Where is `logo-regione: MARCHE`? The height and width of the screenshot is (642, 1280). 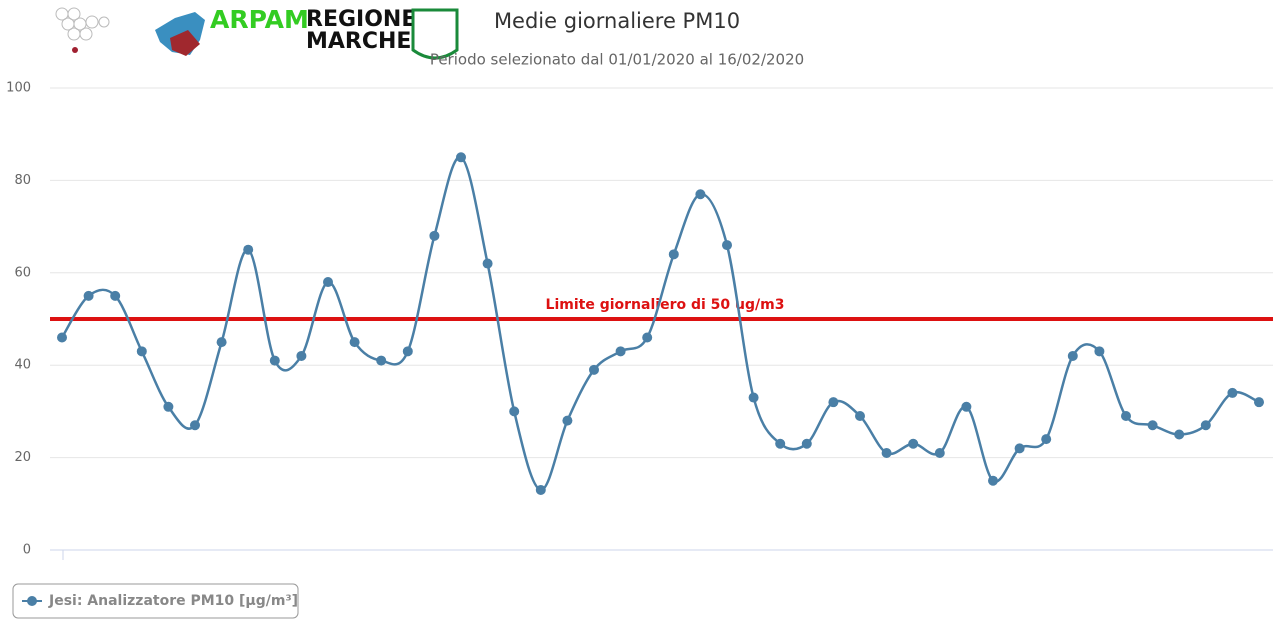 logo-regione: MARCHE is located at coordinates (358, 41).